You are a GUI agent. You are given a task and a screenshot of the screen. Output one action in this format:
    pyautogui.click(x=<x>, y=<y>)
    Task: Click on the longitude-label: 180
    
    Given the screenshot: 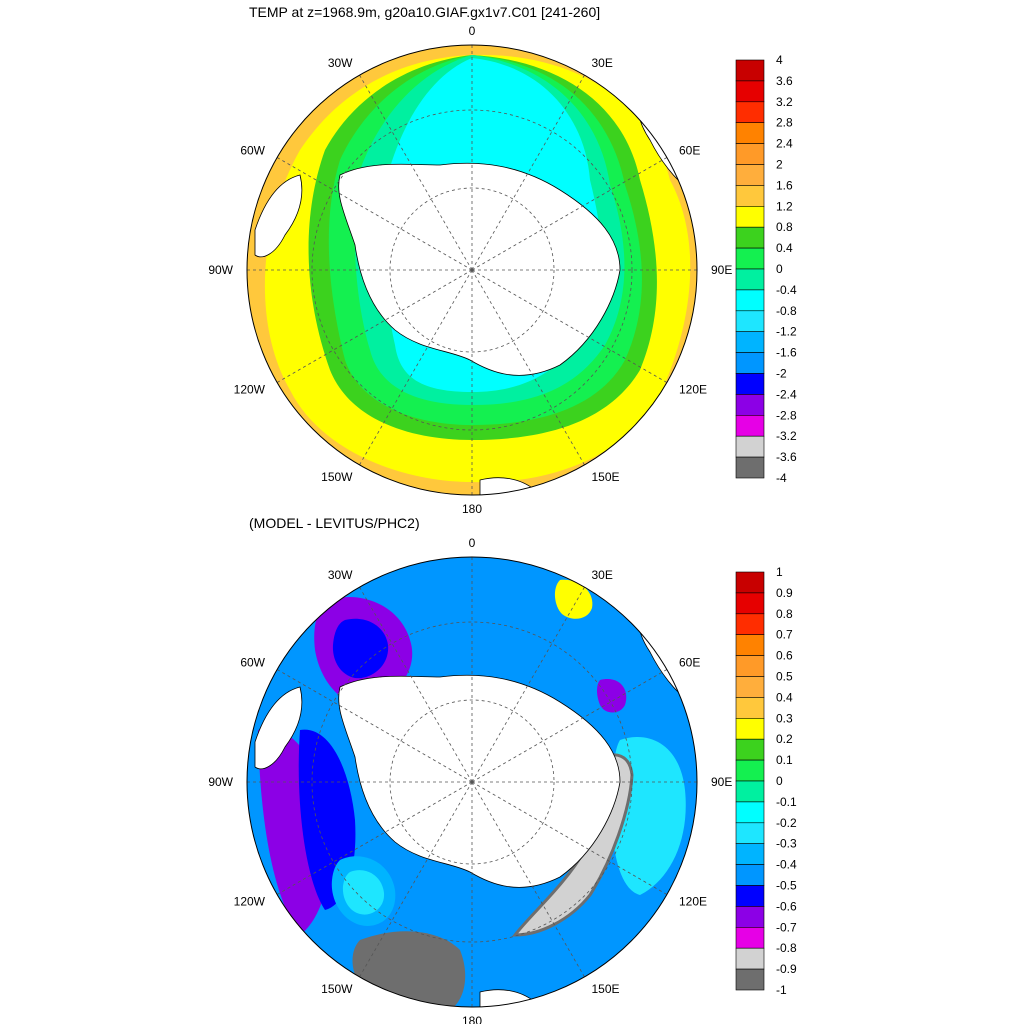 What is the action you would take?
    pyautogui.click(x=472, y=1019)
    